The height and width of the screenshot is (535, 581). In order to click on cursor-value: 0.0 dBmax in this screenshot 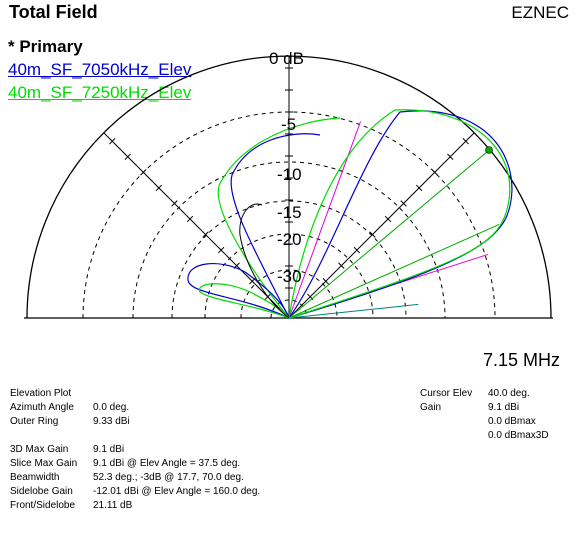, I will do `click(512, 421)`.